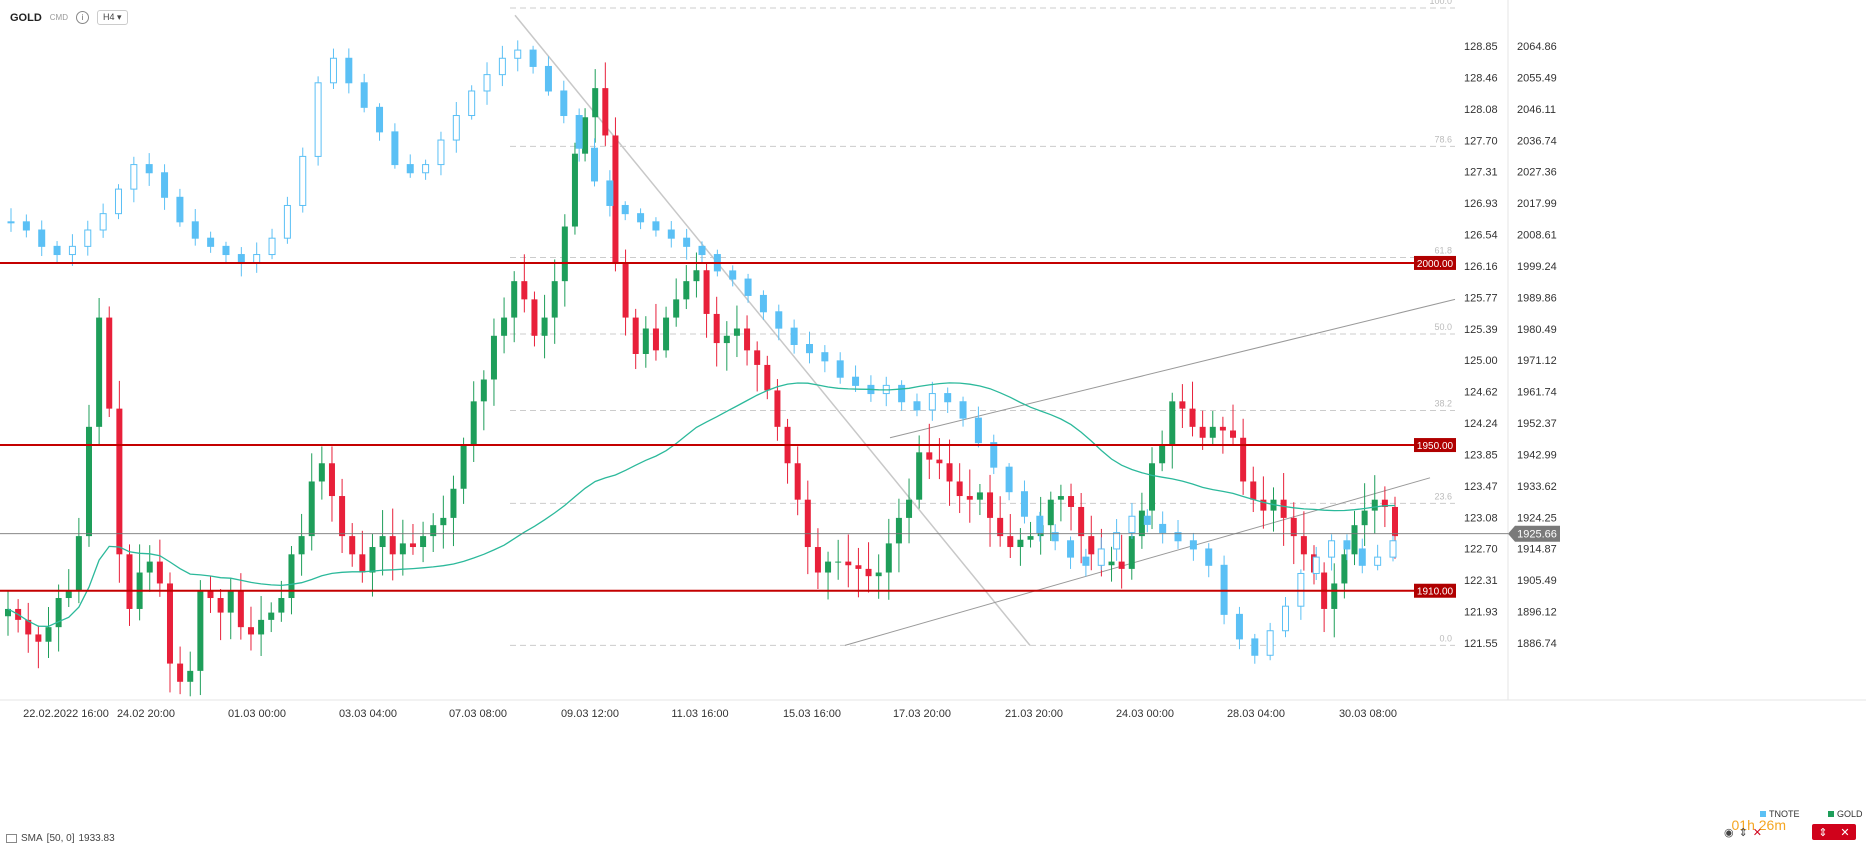 The width and height of the screenshot is (1866, 865). What do you see at coordinates (66, 714) in the screenshot?
I see `x-axis-tick: 22.02.2022 16:00` at bounding box center [66, 714].